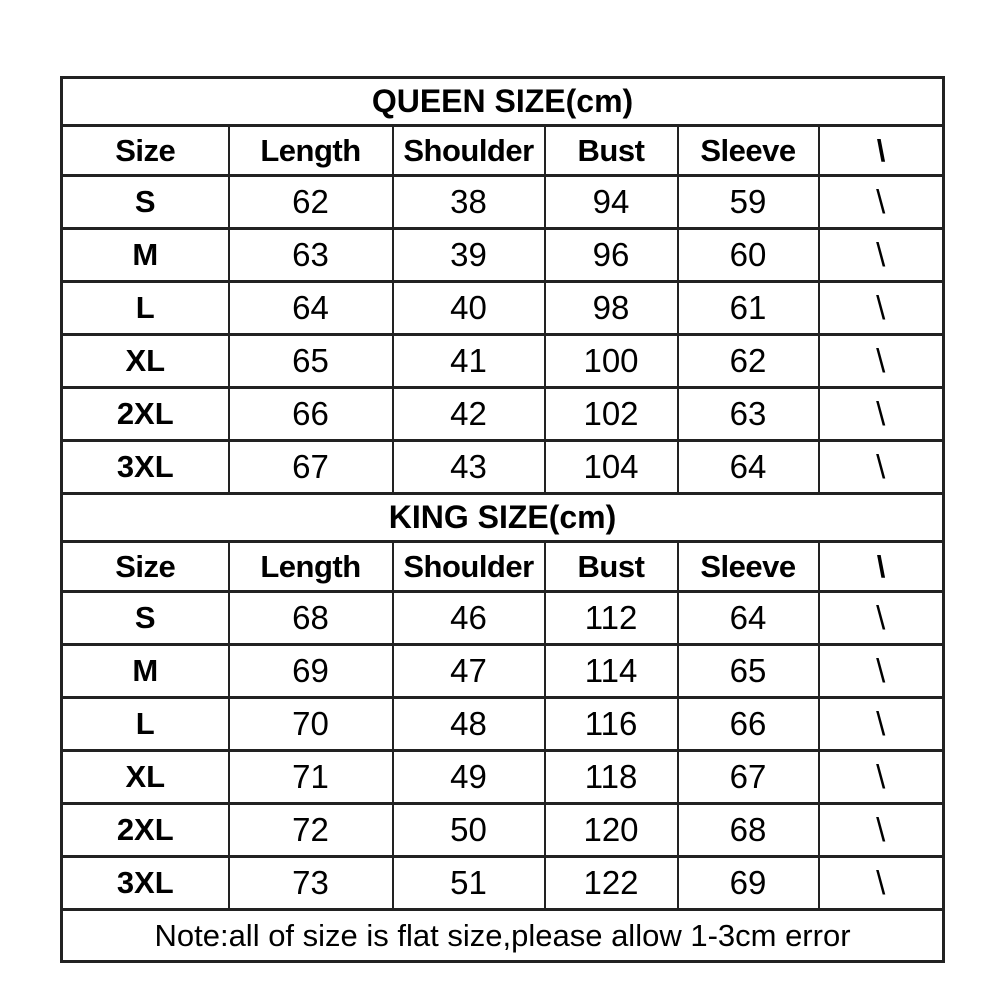  I want to click on bust-cell: 100, so click(611, 361).